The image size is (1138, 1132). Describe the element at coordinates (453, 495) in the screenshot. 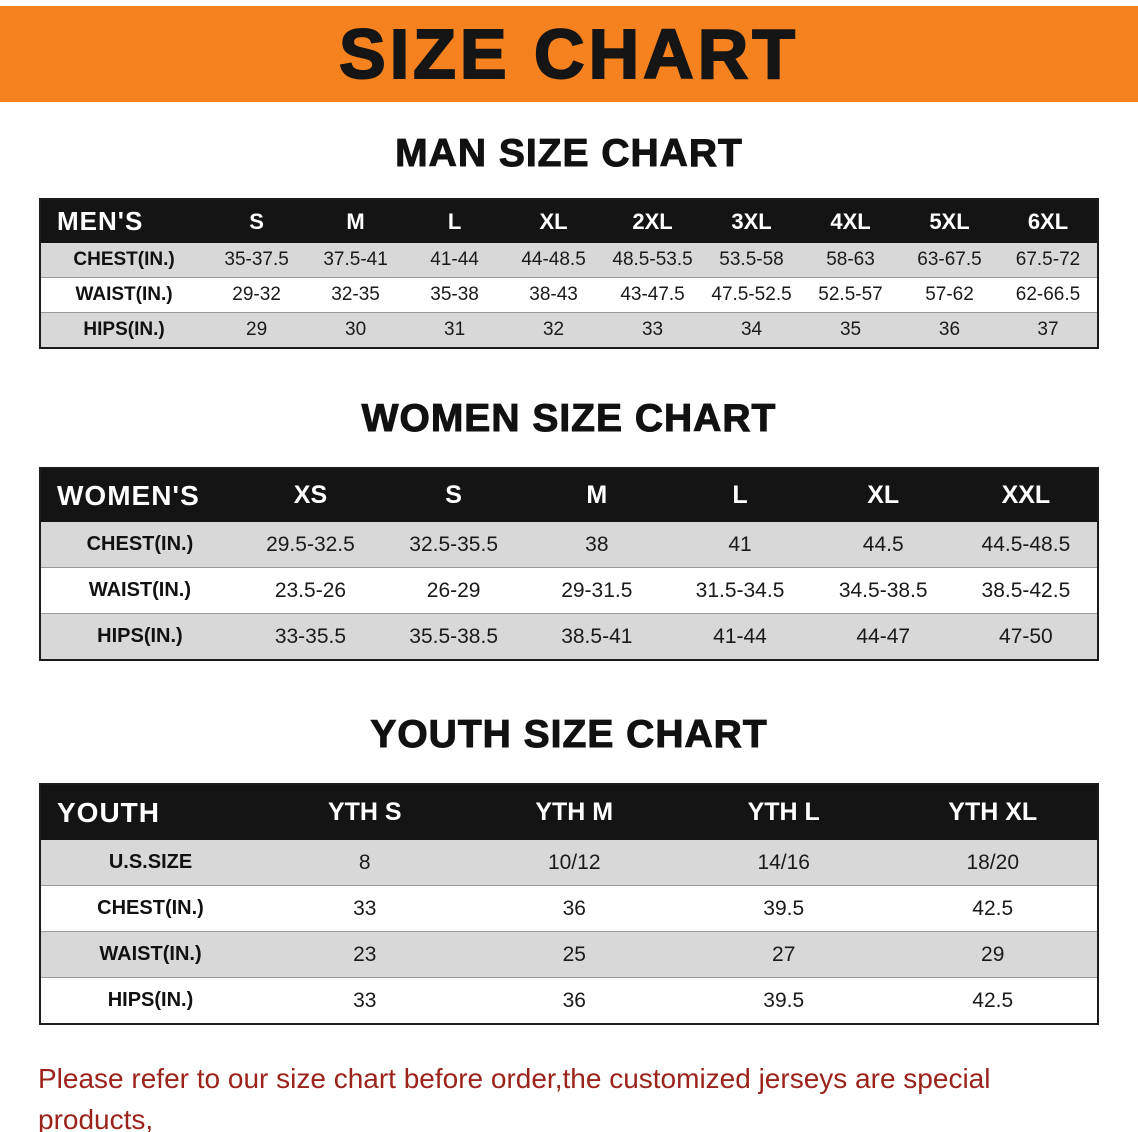

I see `size-column-header: S` at that location.